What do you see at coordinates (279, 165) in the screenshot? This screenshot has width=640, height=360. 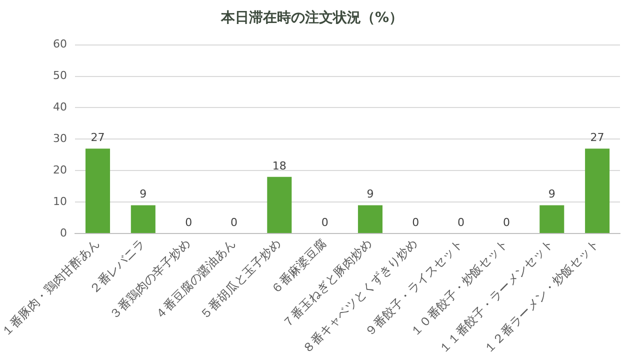 I see `data-label: 18` at bounding box center [279, 165].